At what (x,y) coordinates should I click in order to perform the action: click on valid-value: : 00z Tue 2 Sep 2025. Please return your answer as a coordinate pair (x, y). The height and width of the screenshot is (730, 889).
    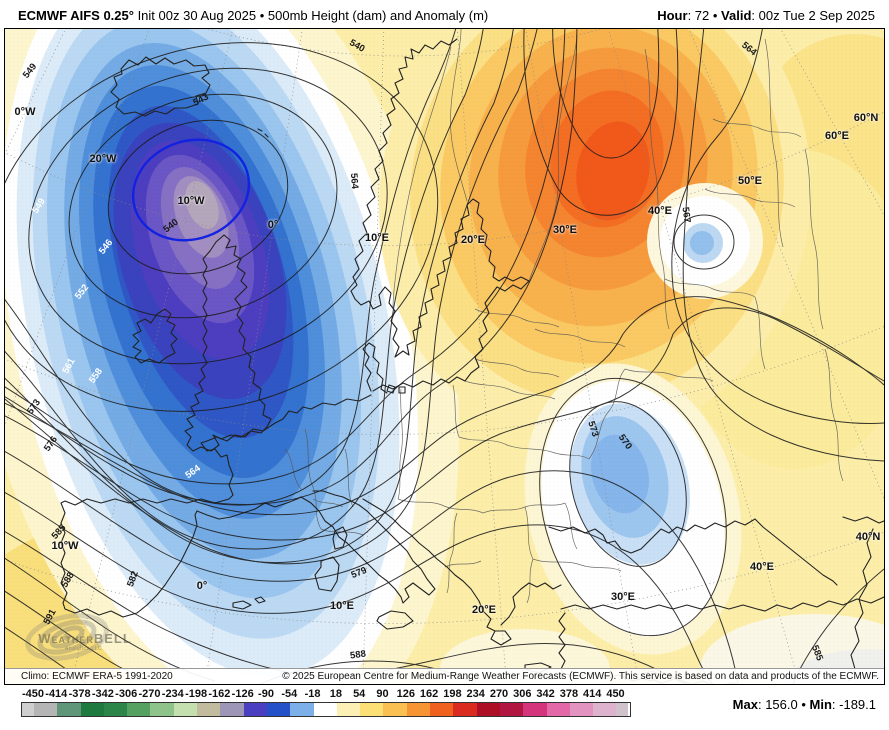
    Looking at the image, I should click on (813, 15).